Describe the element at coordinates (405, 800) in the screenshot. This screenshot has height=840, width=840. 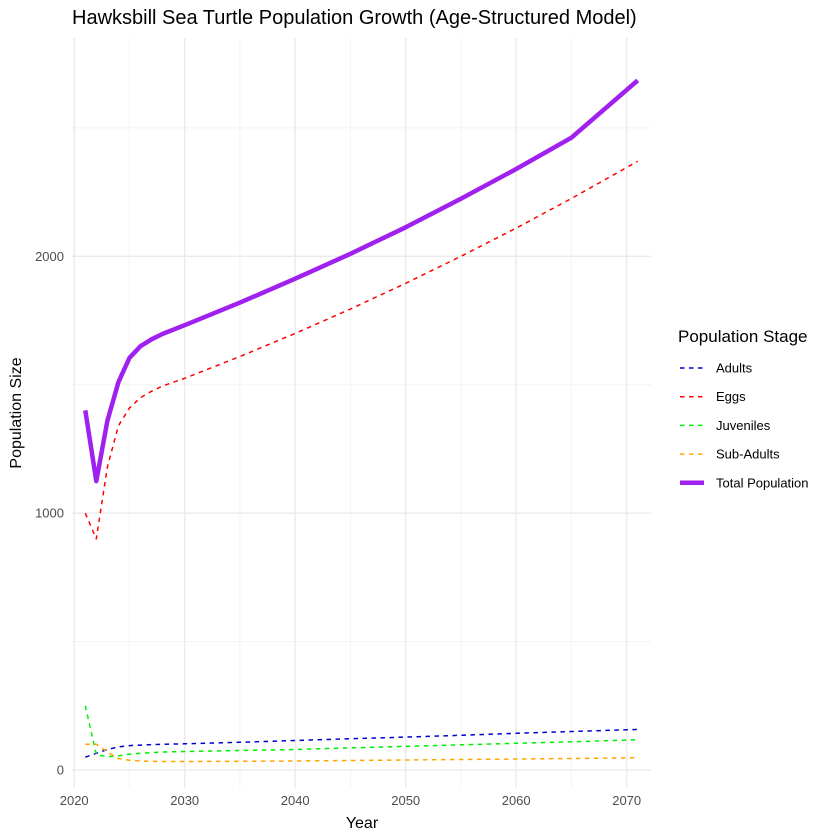
I see `x-tick-label: 2050` at that location.